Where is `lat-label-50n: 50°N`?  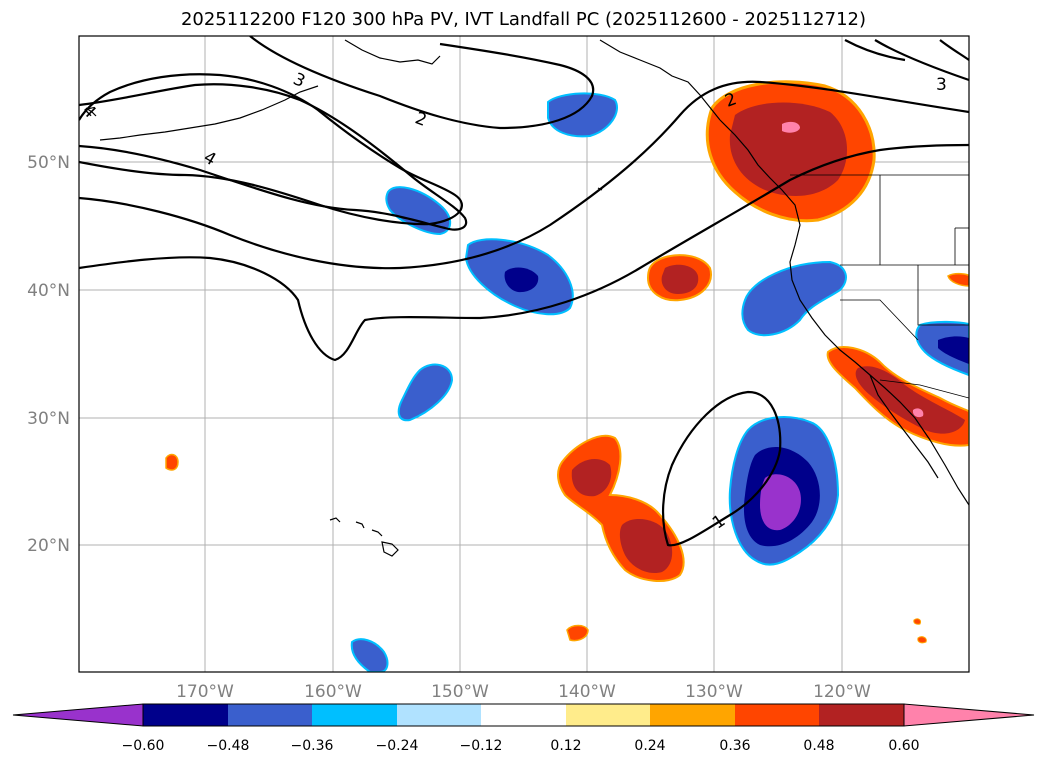 lat-label-50n: 50°N is located at coordinates (48, 163).